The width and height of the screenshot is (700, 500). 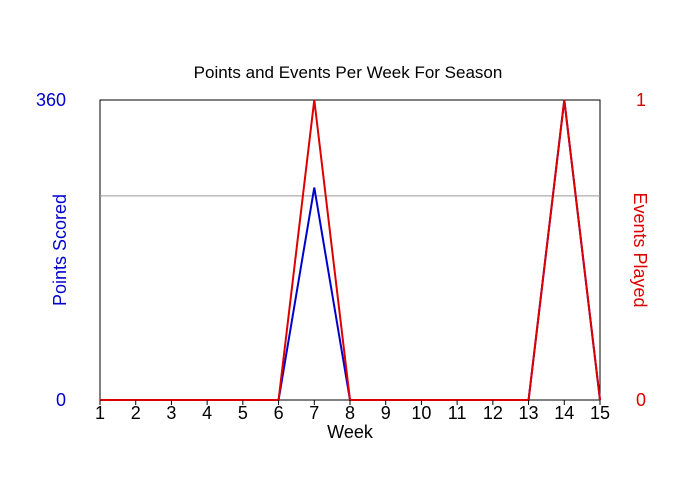 What do you see at coordinates (100, 413) in the screenshot?
I see `x-tick-label: 1` at bounding box center [100, 413].